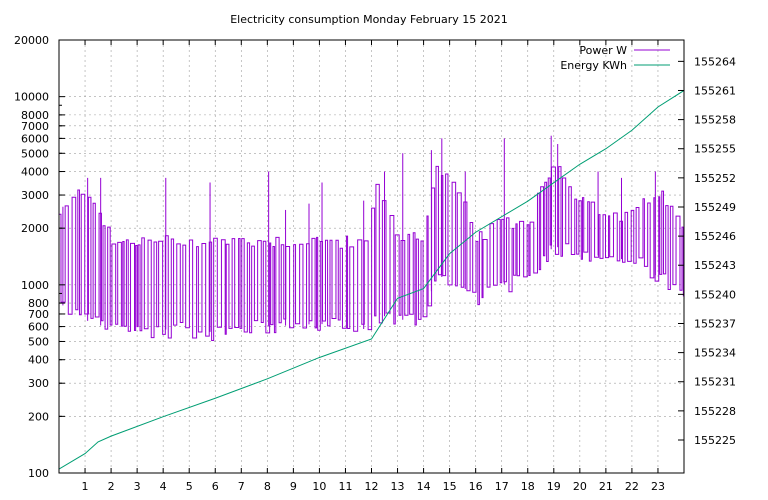  I want to click on x-tick-label: 16, so click(476, 486).